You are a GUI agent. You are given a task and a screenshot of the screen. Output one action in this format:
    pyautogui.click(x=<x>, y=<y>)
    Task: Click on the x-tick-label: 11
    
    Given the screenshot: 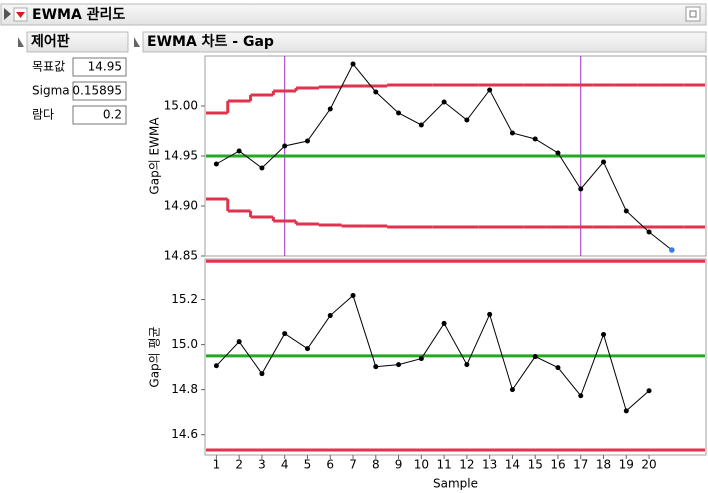 What is the action you would take?
    pyautogui.click(x=443, y=465)
    